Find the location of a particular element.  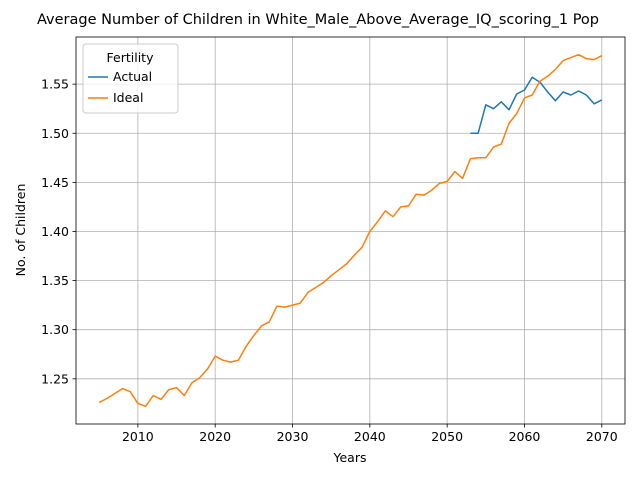

x-tick-label: 2050 is located at coordinates (447, 436).